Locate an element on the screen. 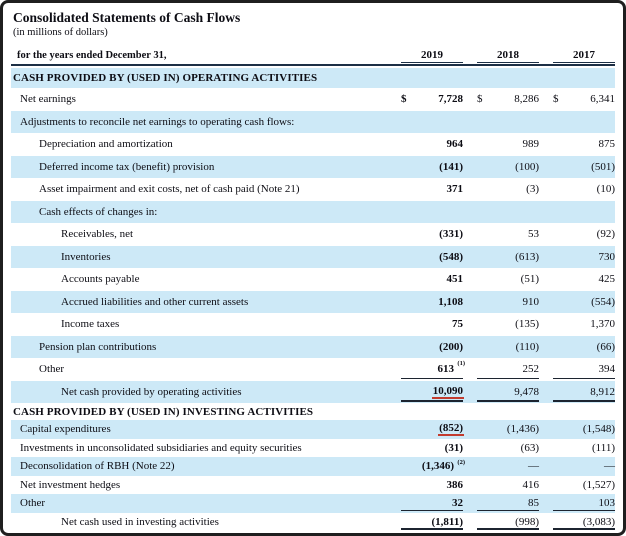 The image size is (626, 536). value-cell-2019: 75 is located at coordinates (432, 324).